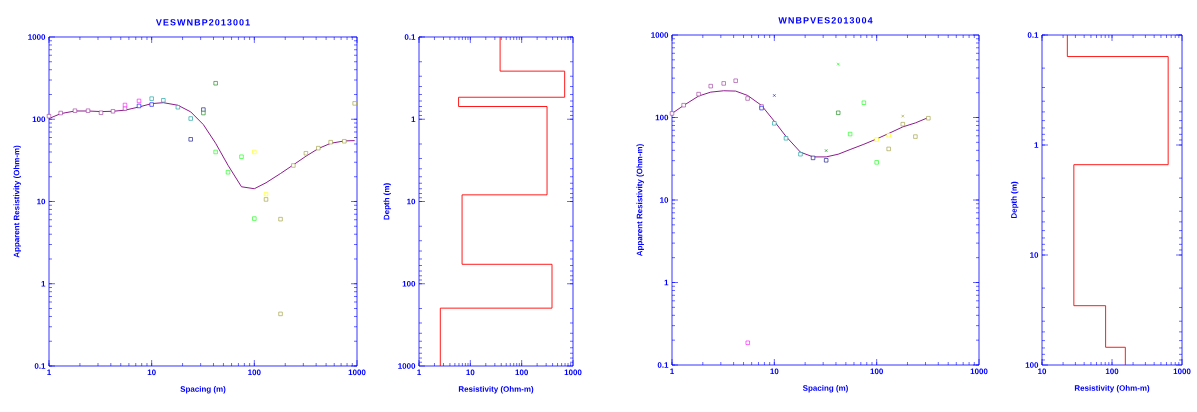  Describe the element at coordinates (825, 20) in the screenshot. I see `chart-title: WNBPVES2013004` at that location.